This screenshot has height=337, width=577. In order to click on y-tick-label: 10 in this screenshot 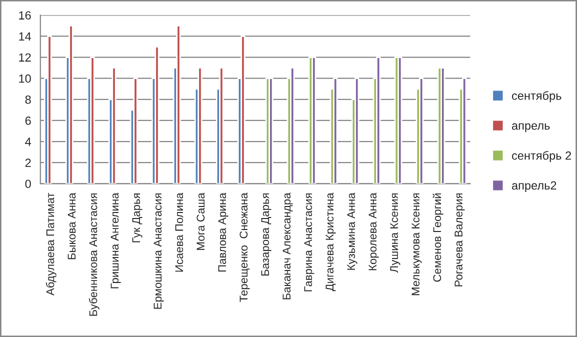, I will do `click(25, 78)`.